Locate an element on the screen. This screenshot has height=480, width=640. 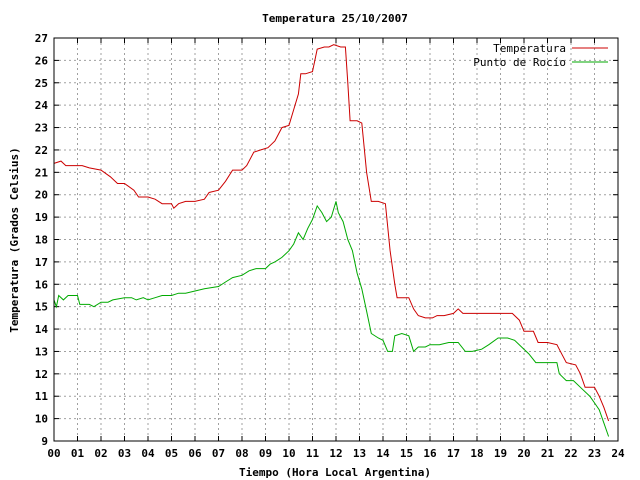
x-tick-label: 20 is located at coordinates (523, 453).